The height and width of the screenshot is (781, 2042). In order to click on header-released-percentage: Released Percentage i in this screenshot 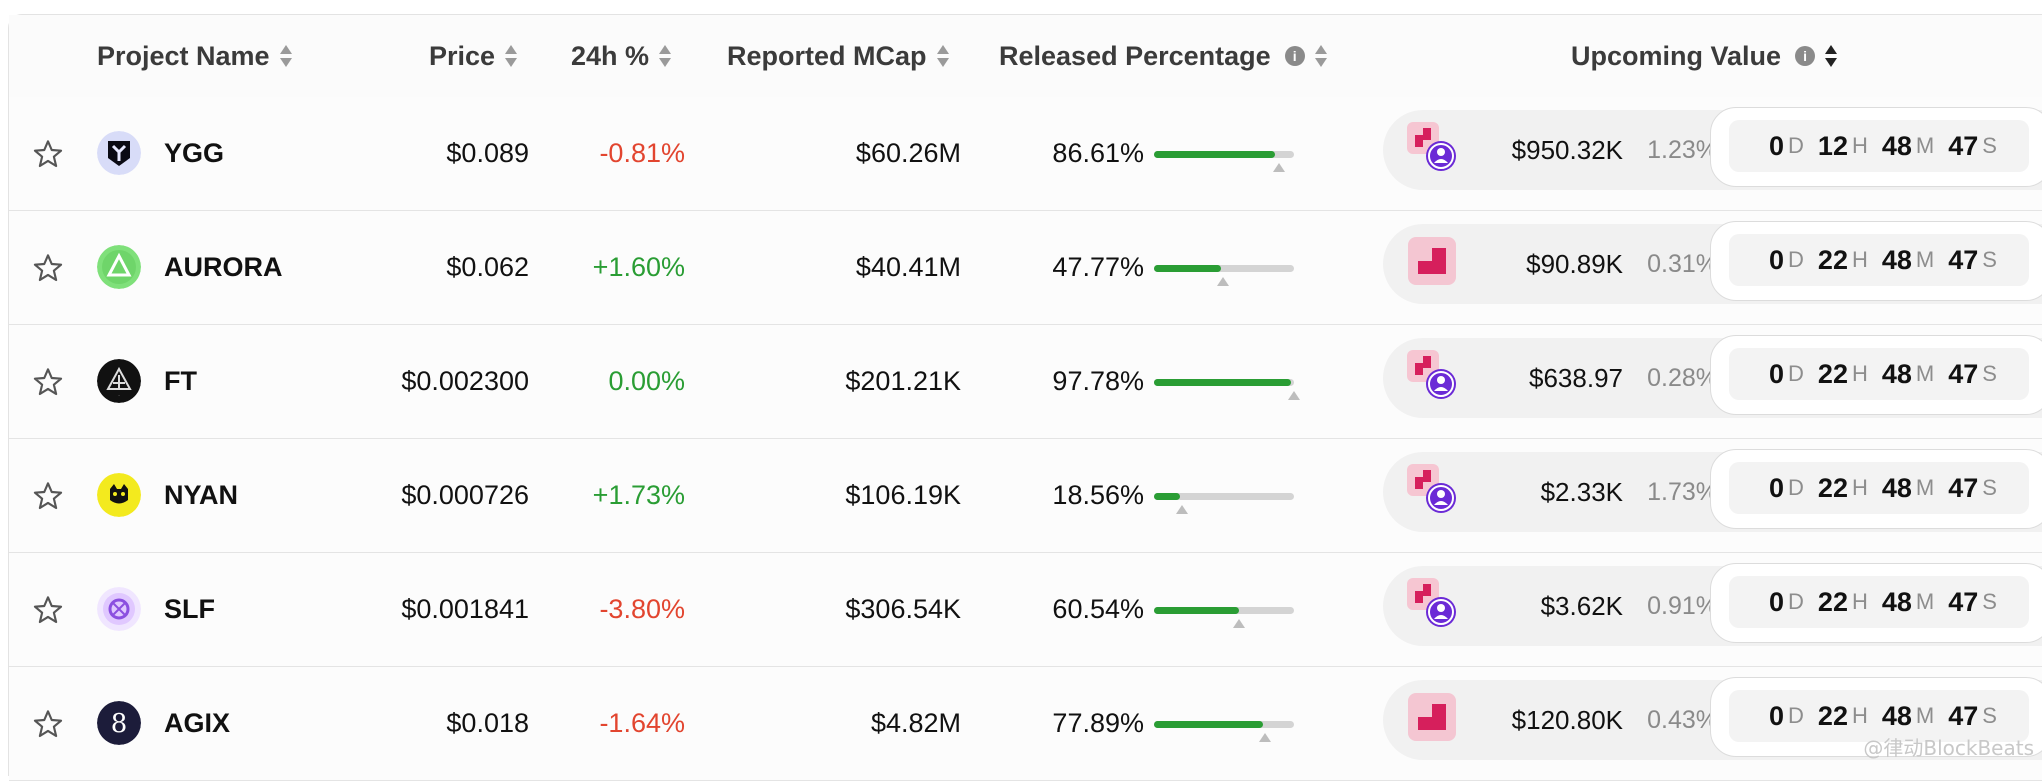, I will do `click(1163, 56)`.